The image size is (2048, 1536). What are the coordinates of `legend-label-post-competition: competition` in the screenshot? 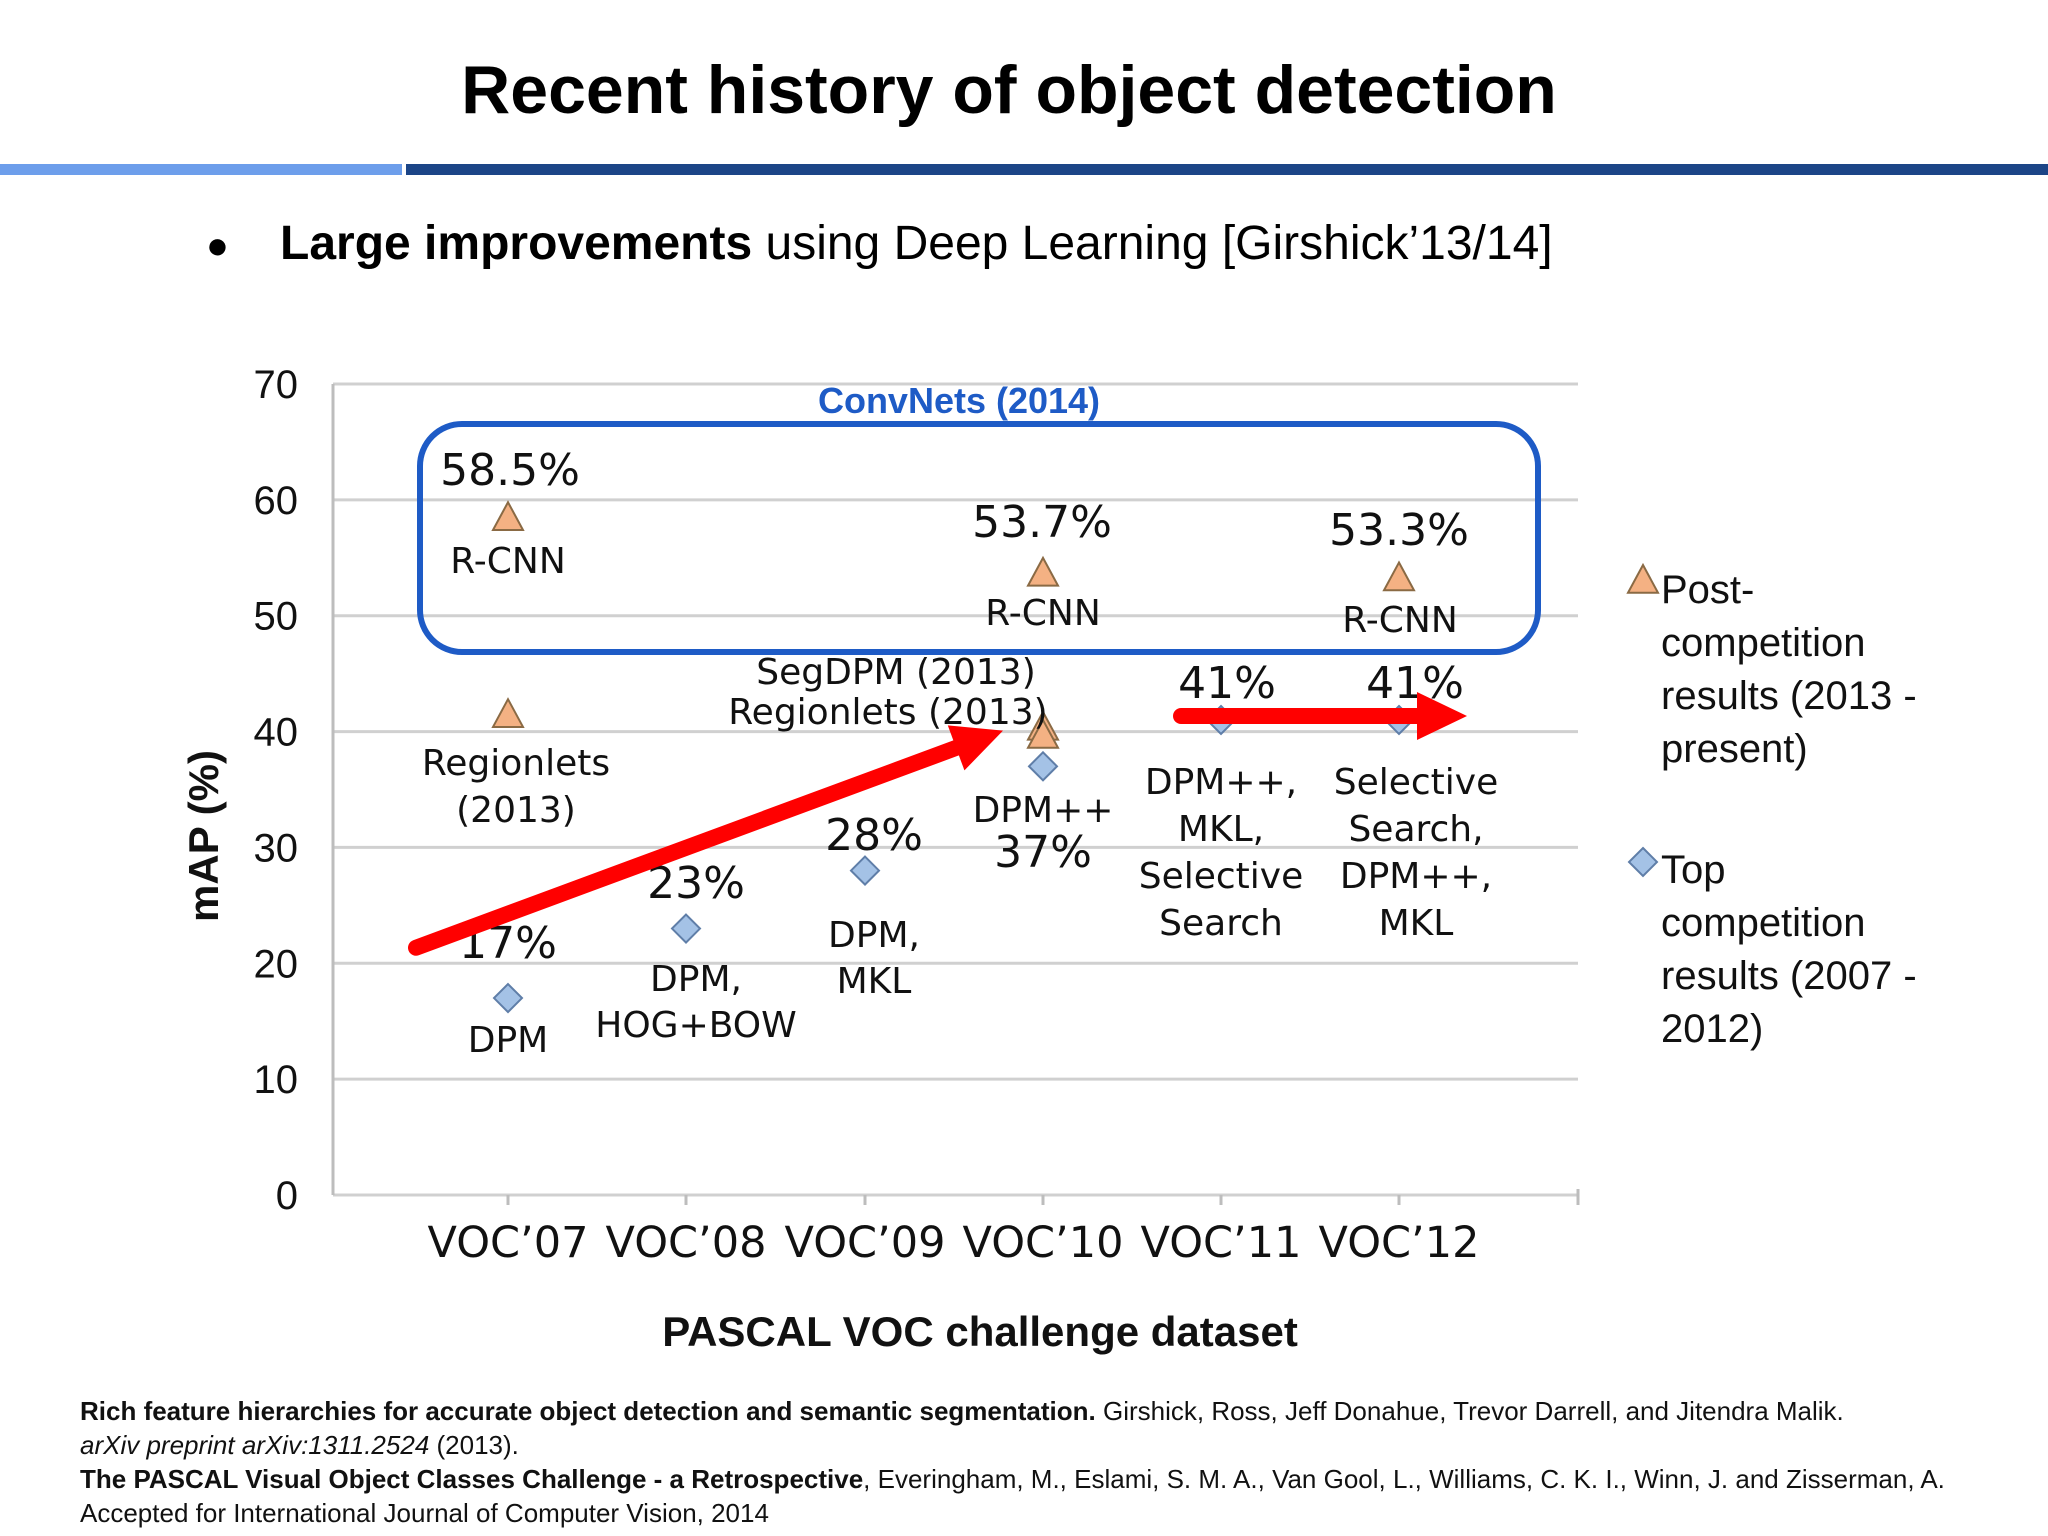 It's located at (1763, 643).